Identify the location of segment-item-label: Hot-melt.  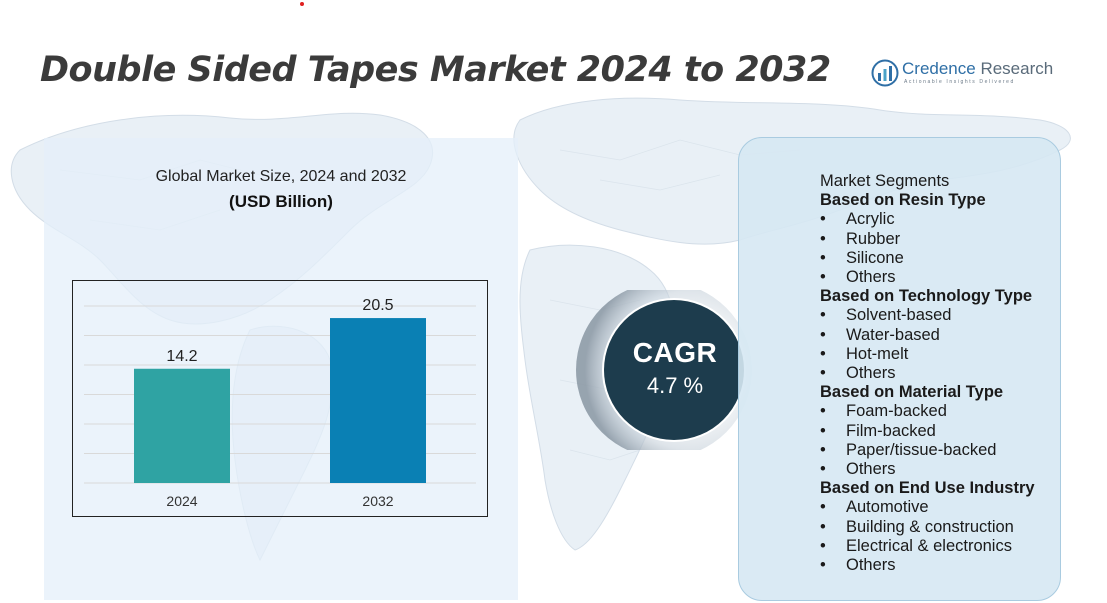
(877, 353).